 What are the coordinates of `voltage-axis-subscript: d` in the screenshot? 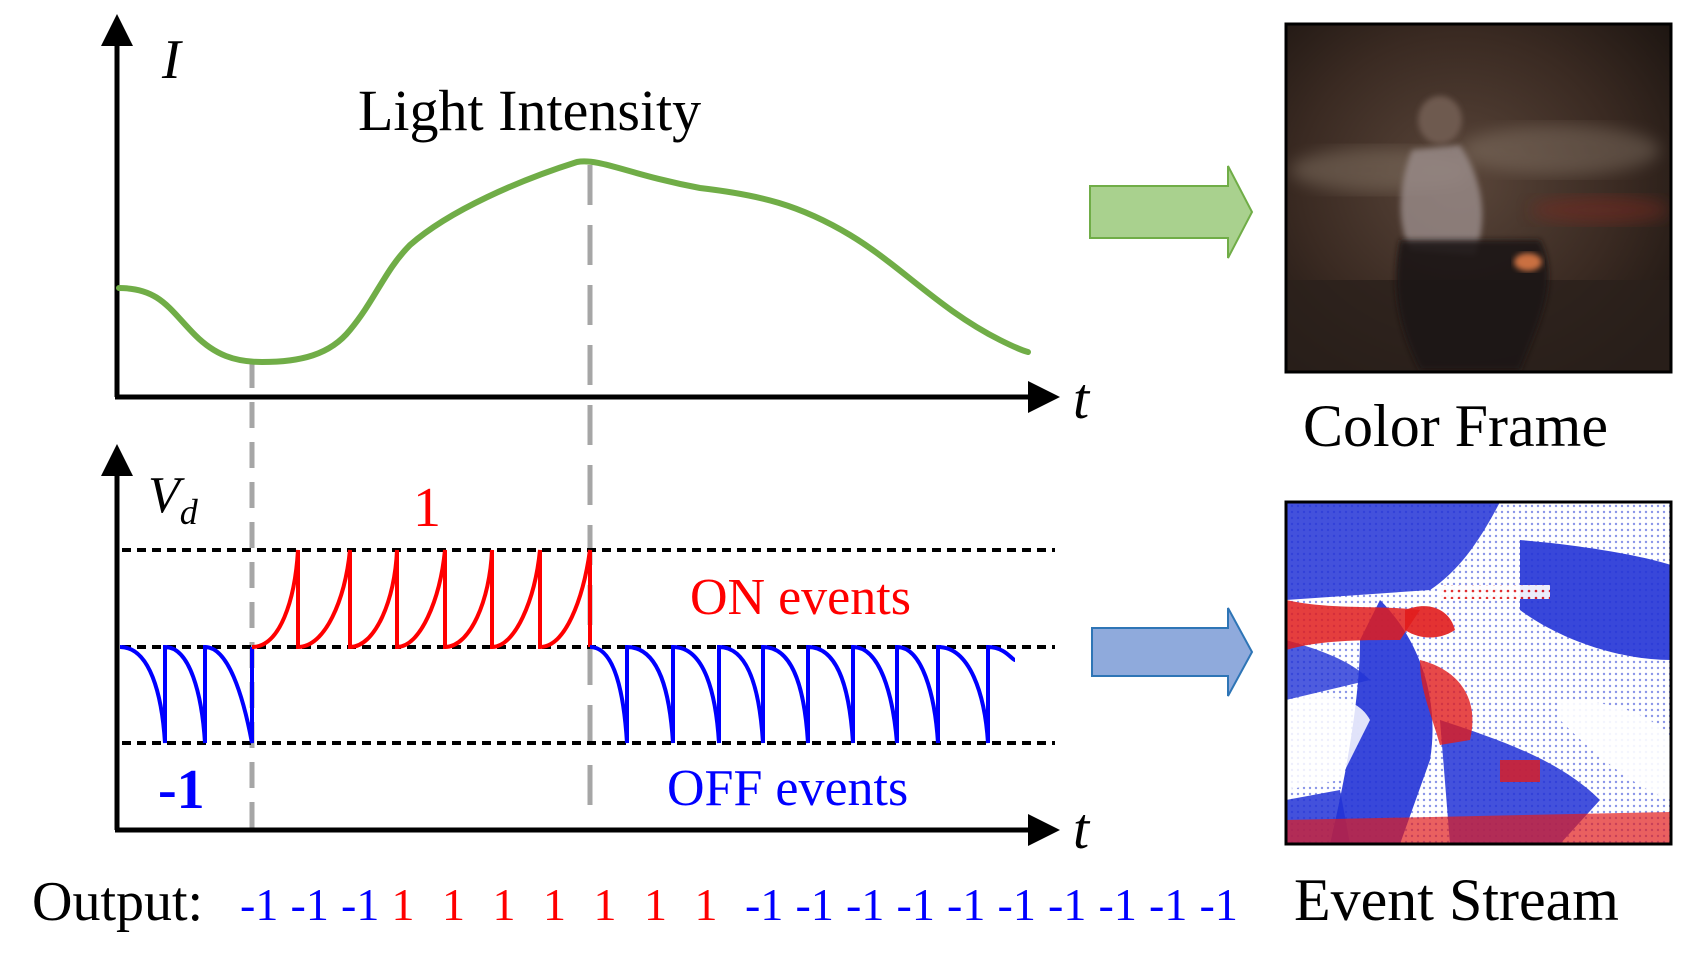 It's located at (189, 512).